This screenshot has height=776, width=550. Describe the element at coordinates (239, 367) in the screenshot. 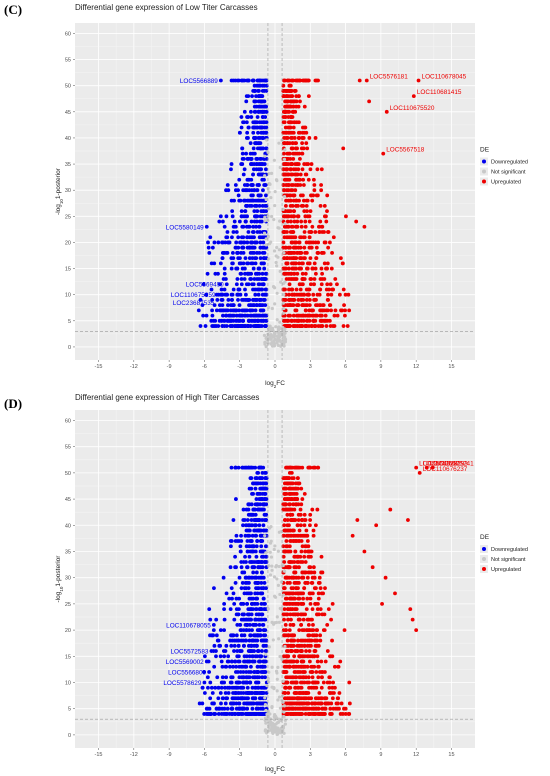

I see `x-tick-label: -3` at that location.